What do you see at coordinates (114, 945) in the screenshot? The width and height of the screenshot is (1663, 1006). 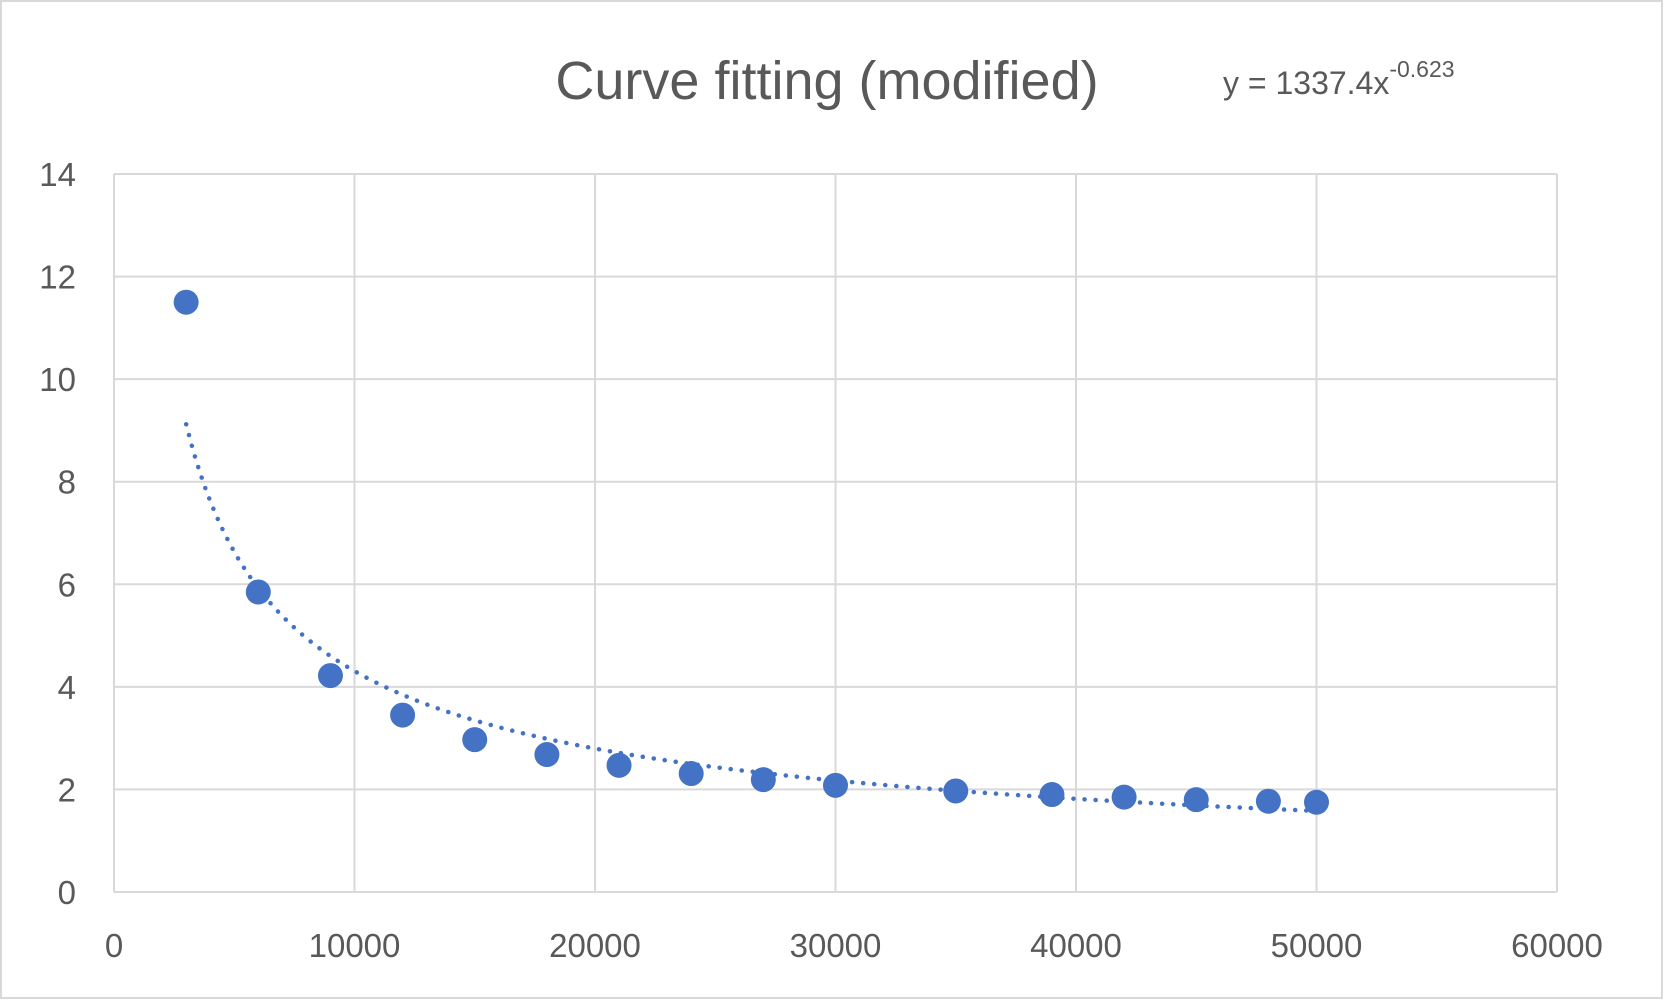 I see `x-tick-label: 0` at bounding box center [114, 945].